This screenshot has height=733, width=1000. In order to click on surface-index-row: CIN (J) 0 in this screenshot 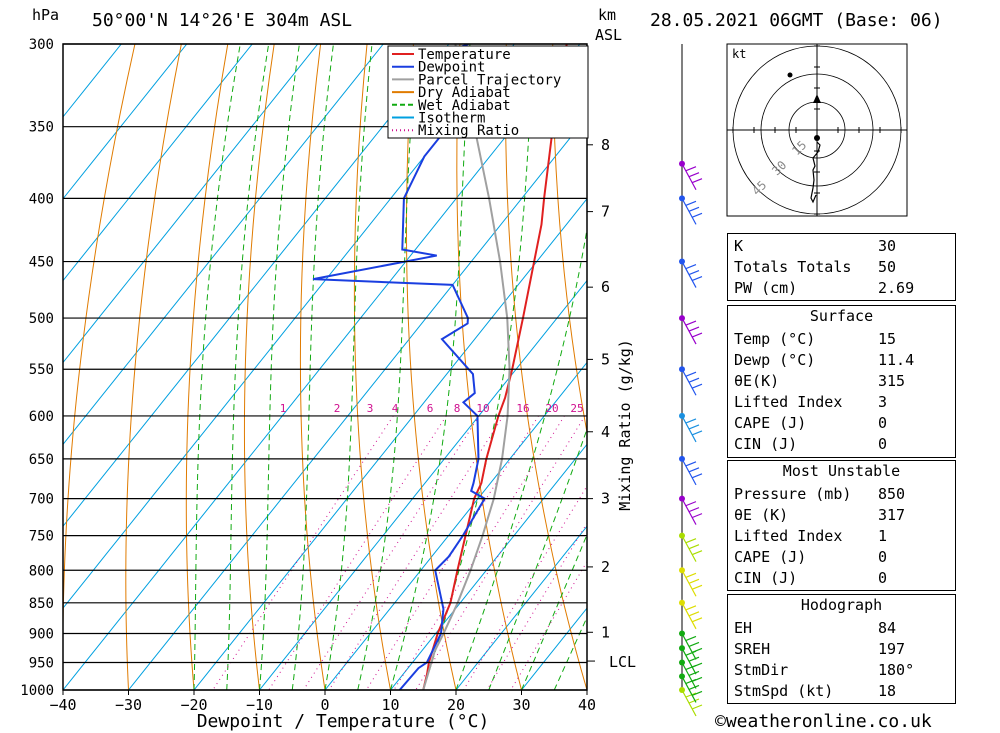, I will do `click(841, 443)`.